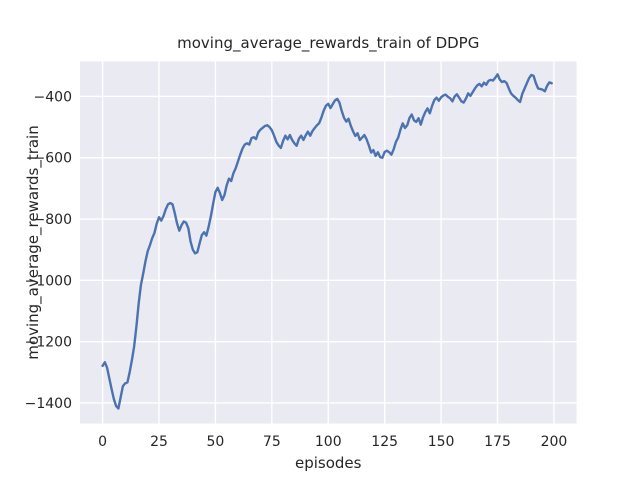 The height and width of the screenshot is (480, 640). I want to click on x-tick-label: 125, so click(384, 442).